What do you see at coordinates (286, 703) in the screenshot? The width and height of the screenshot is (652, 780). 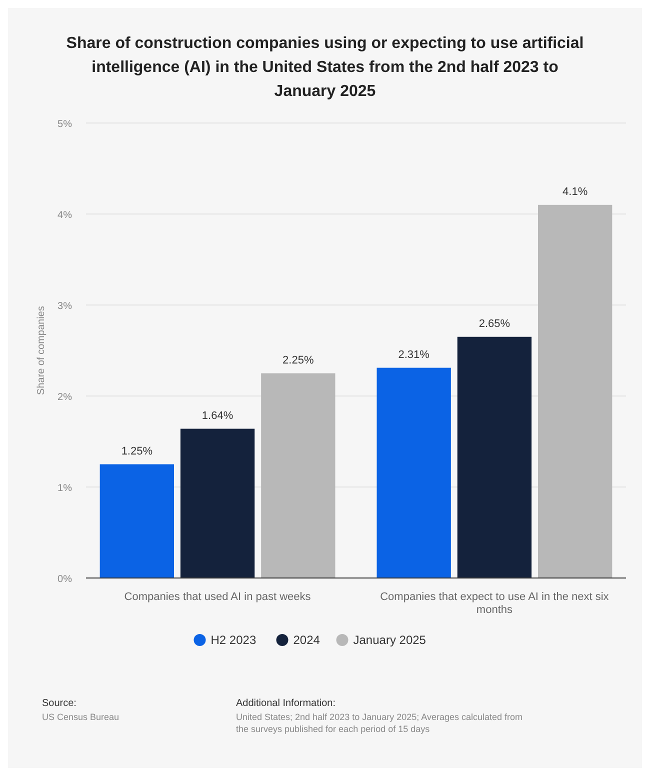 I see `text: Additional Information:` at bounding box center [286, 703].